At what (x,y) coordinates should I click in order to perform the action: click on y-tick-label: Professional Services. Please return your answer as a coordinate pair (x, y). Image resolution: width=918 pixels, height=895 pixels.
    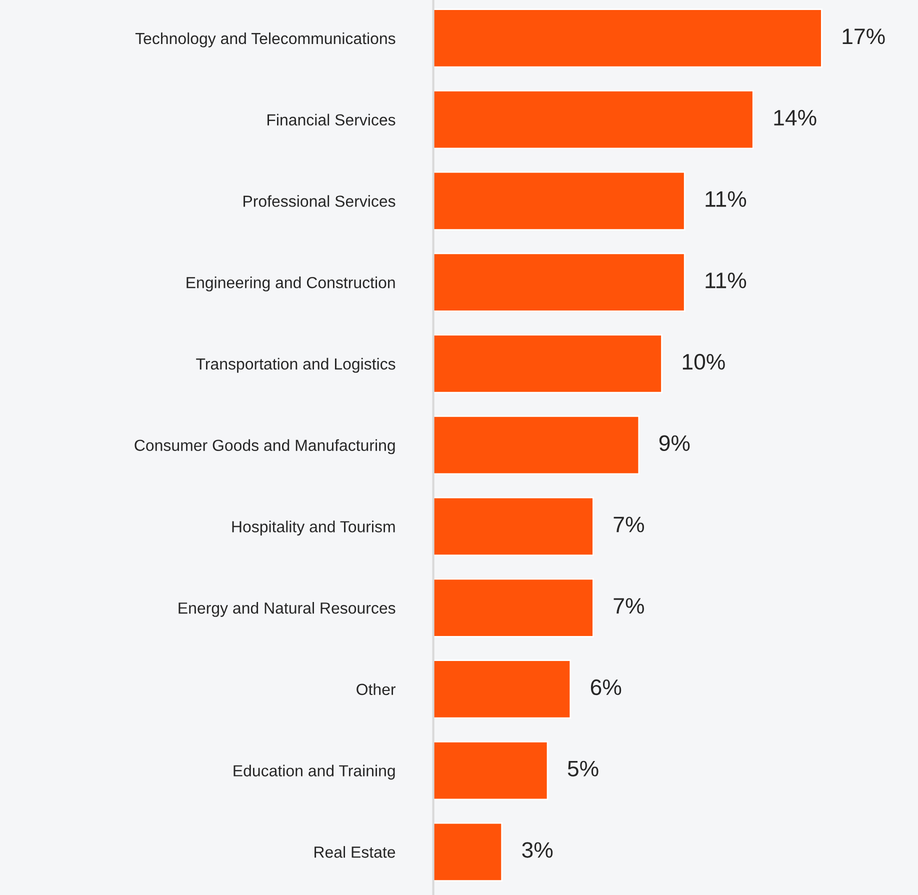
    Looking at the image, I should click on (320, 201).